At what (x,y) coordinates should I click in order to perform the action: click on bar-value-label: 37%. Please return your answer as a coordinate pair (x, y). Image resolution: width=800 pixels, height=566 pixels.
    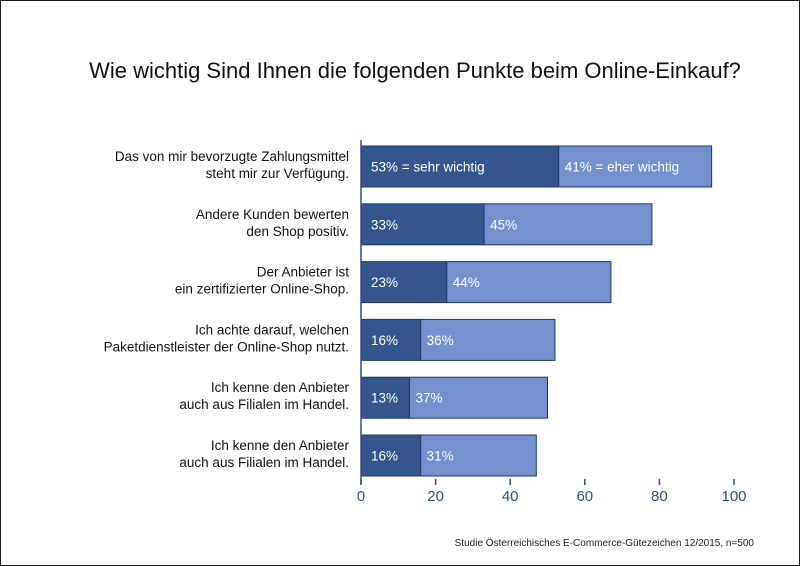
    Looking at the image, I should click on (428, 398).